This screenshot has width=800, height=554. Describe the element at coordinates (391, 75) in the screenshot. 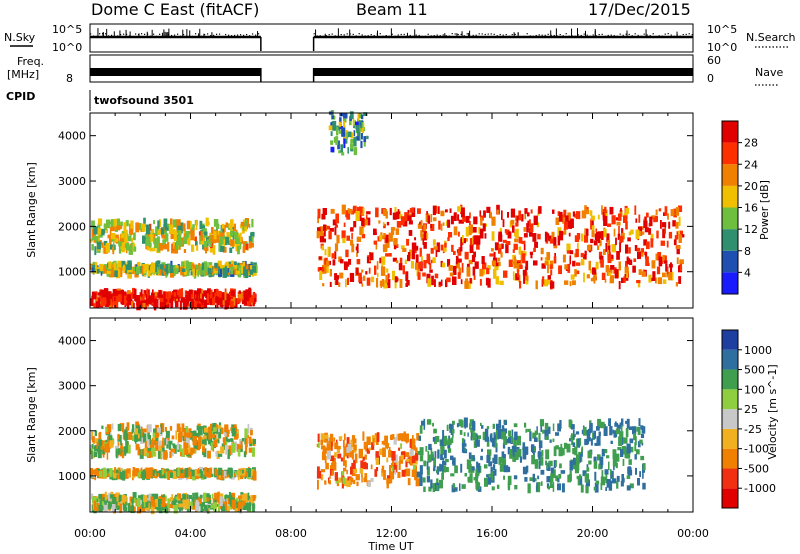

I see `freq-strip-data` at that location.